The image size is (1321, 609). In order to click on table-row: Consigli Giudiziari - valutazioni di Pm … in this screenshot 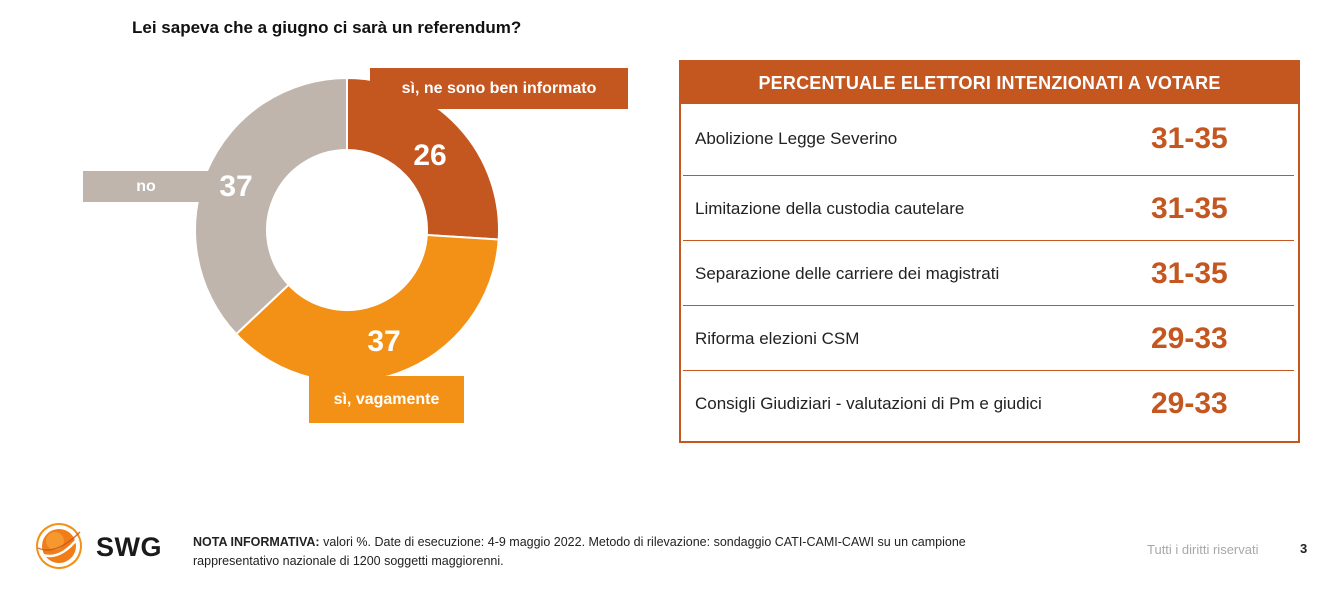, I will do `click(988, 403)`.